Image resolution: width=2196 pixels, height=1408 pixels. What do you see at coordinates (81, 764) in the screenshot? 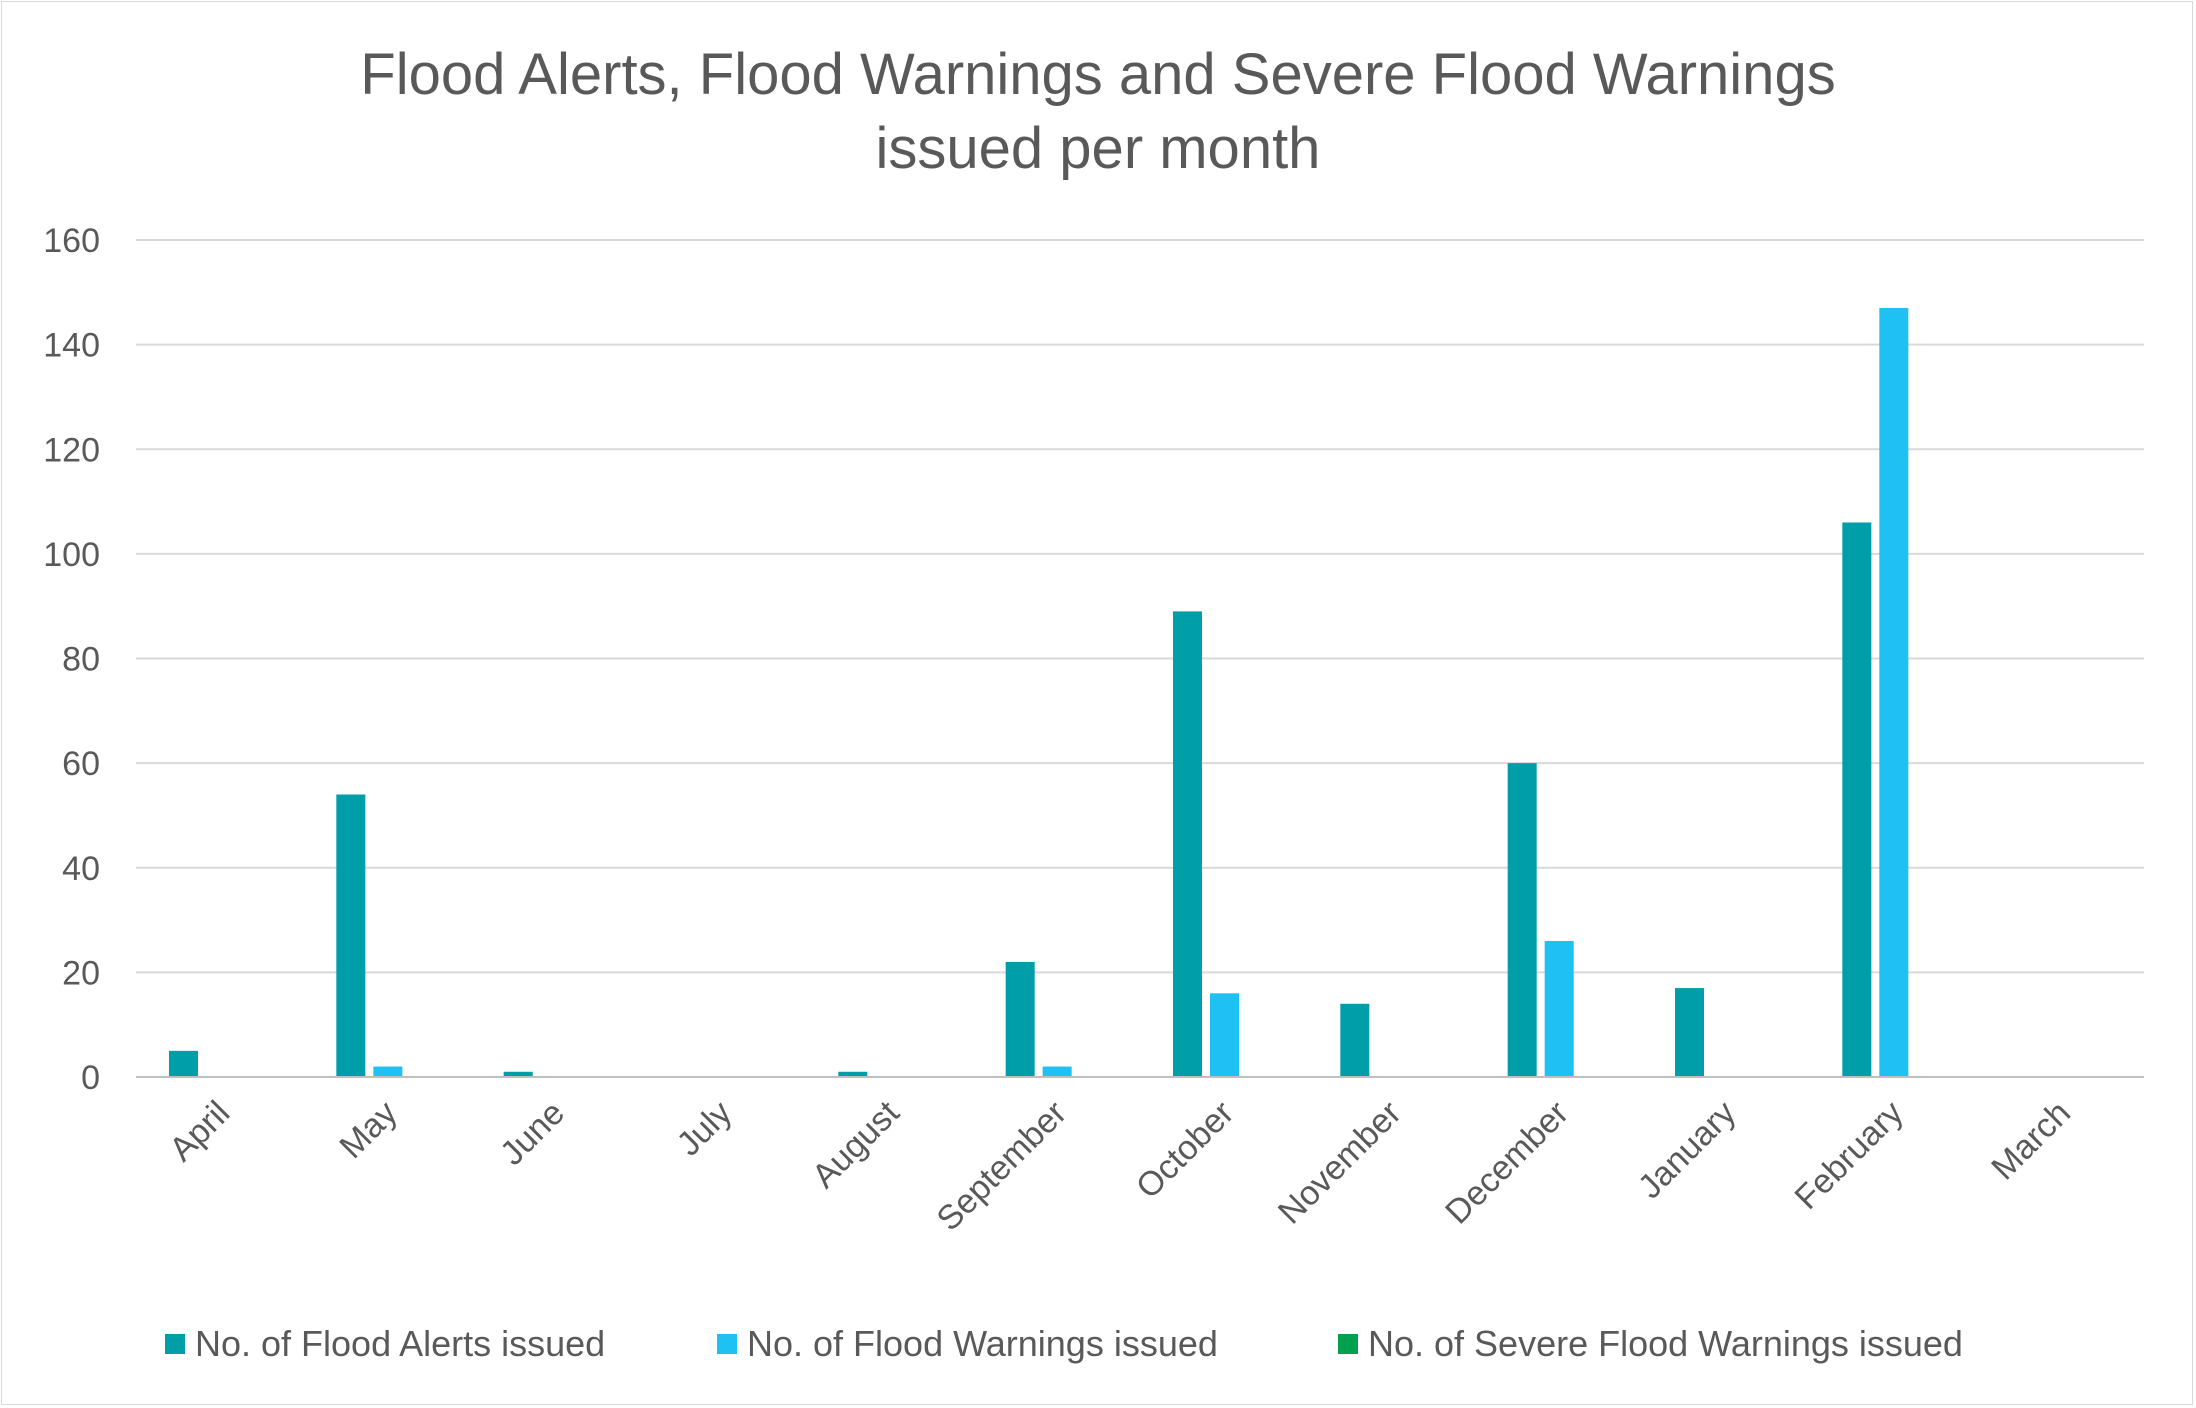
I see `y-tick-label: 60` at bounding box center [81, 764].